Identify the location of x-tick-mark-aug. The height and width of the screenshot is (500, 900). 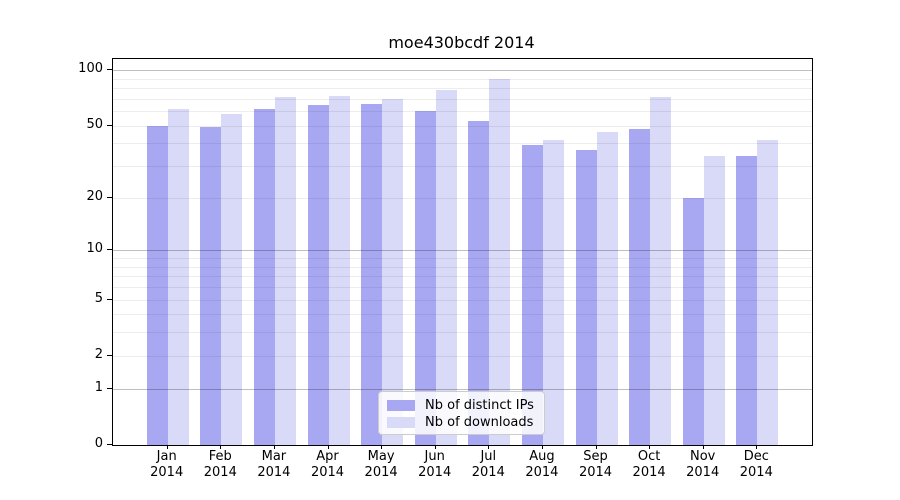
(542, 447).